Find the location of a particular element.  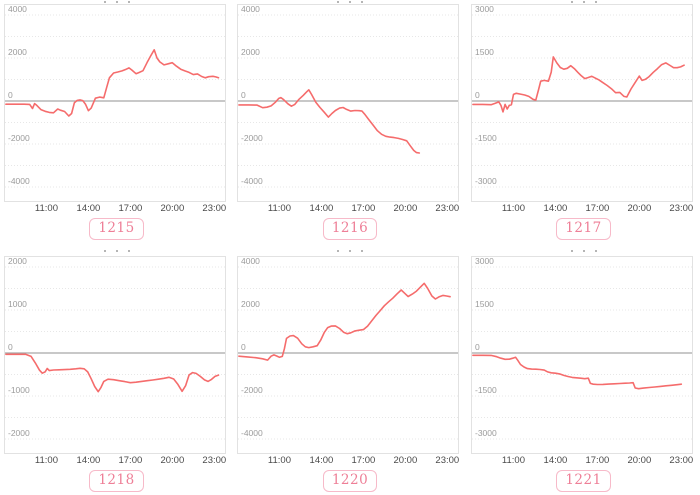

badge-row: 1221 is located at coordinates (583, 481).